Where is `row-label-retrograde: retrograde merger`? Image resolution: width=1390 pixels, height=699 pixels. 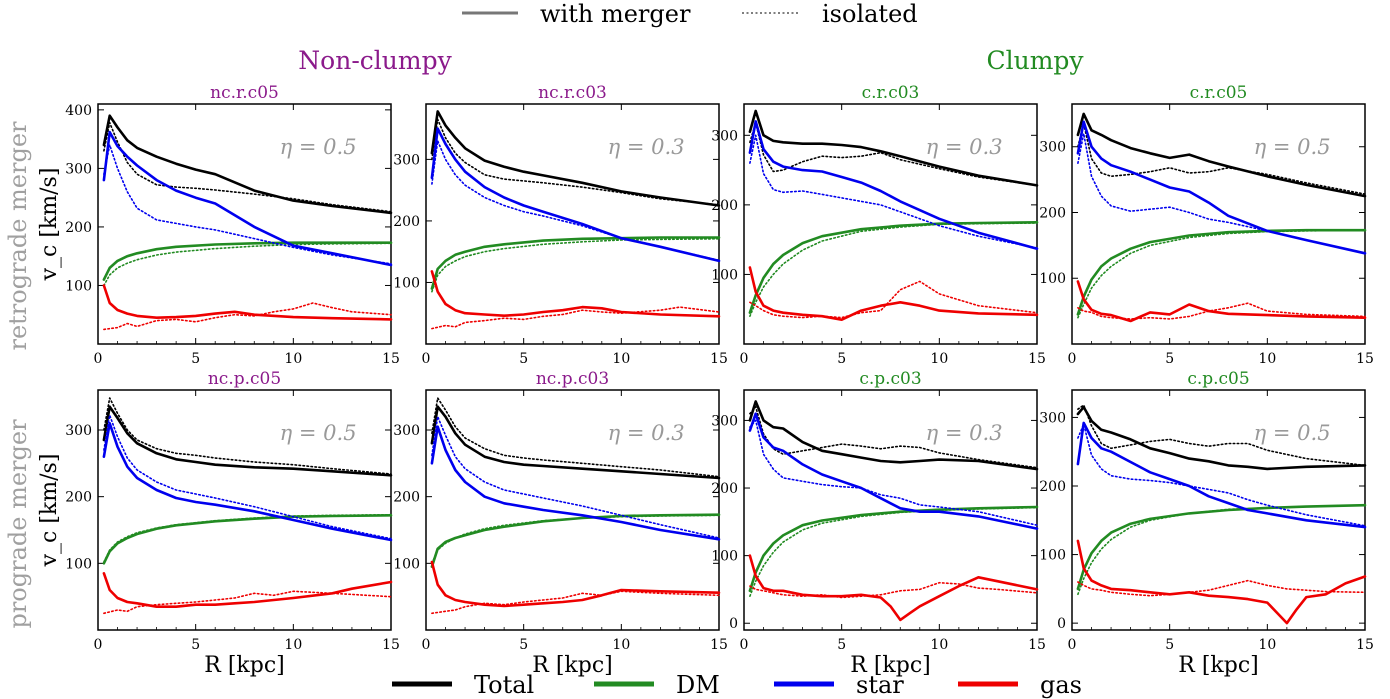 row-label-retrograde: retrograde merger is located at coordinates (18, 236).